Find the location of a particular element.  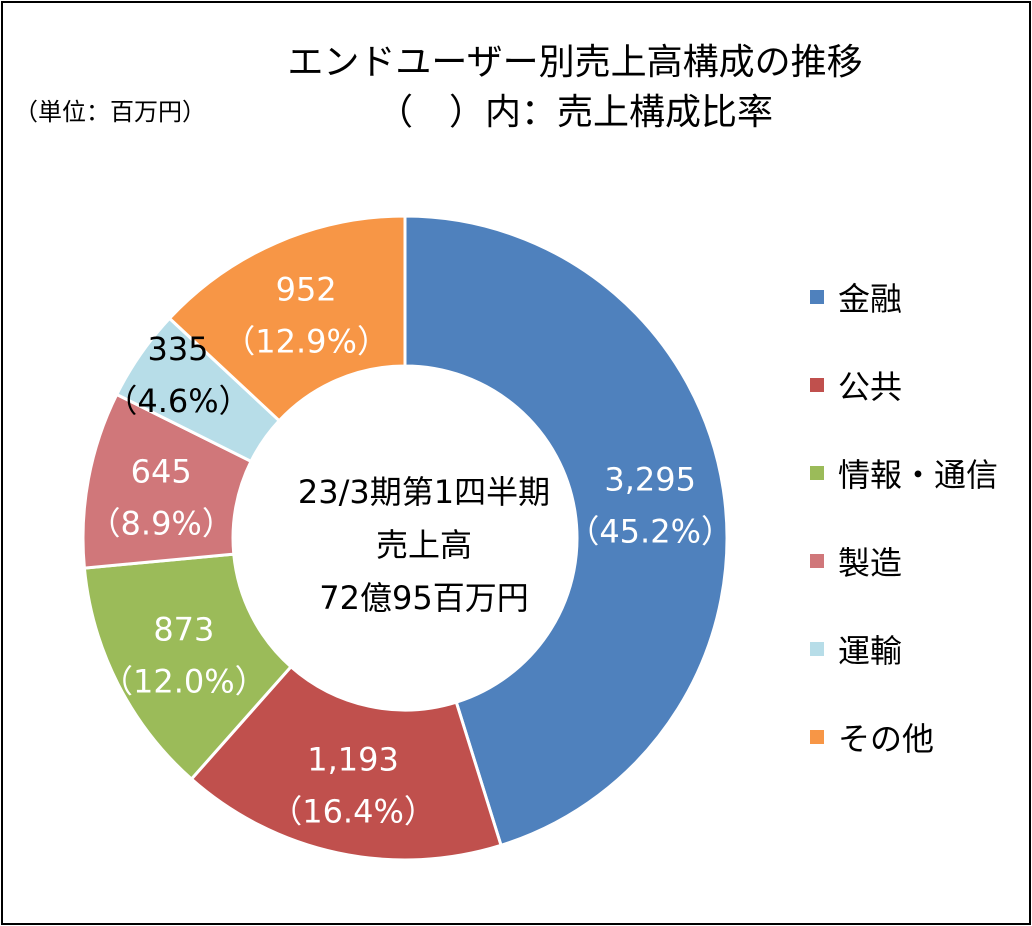

legend-item-3: 情報・通信 is located at coordinates (904, 473).